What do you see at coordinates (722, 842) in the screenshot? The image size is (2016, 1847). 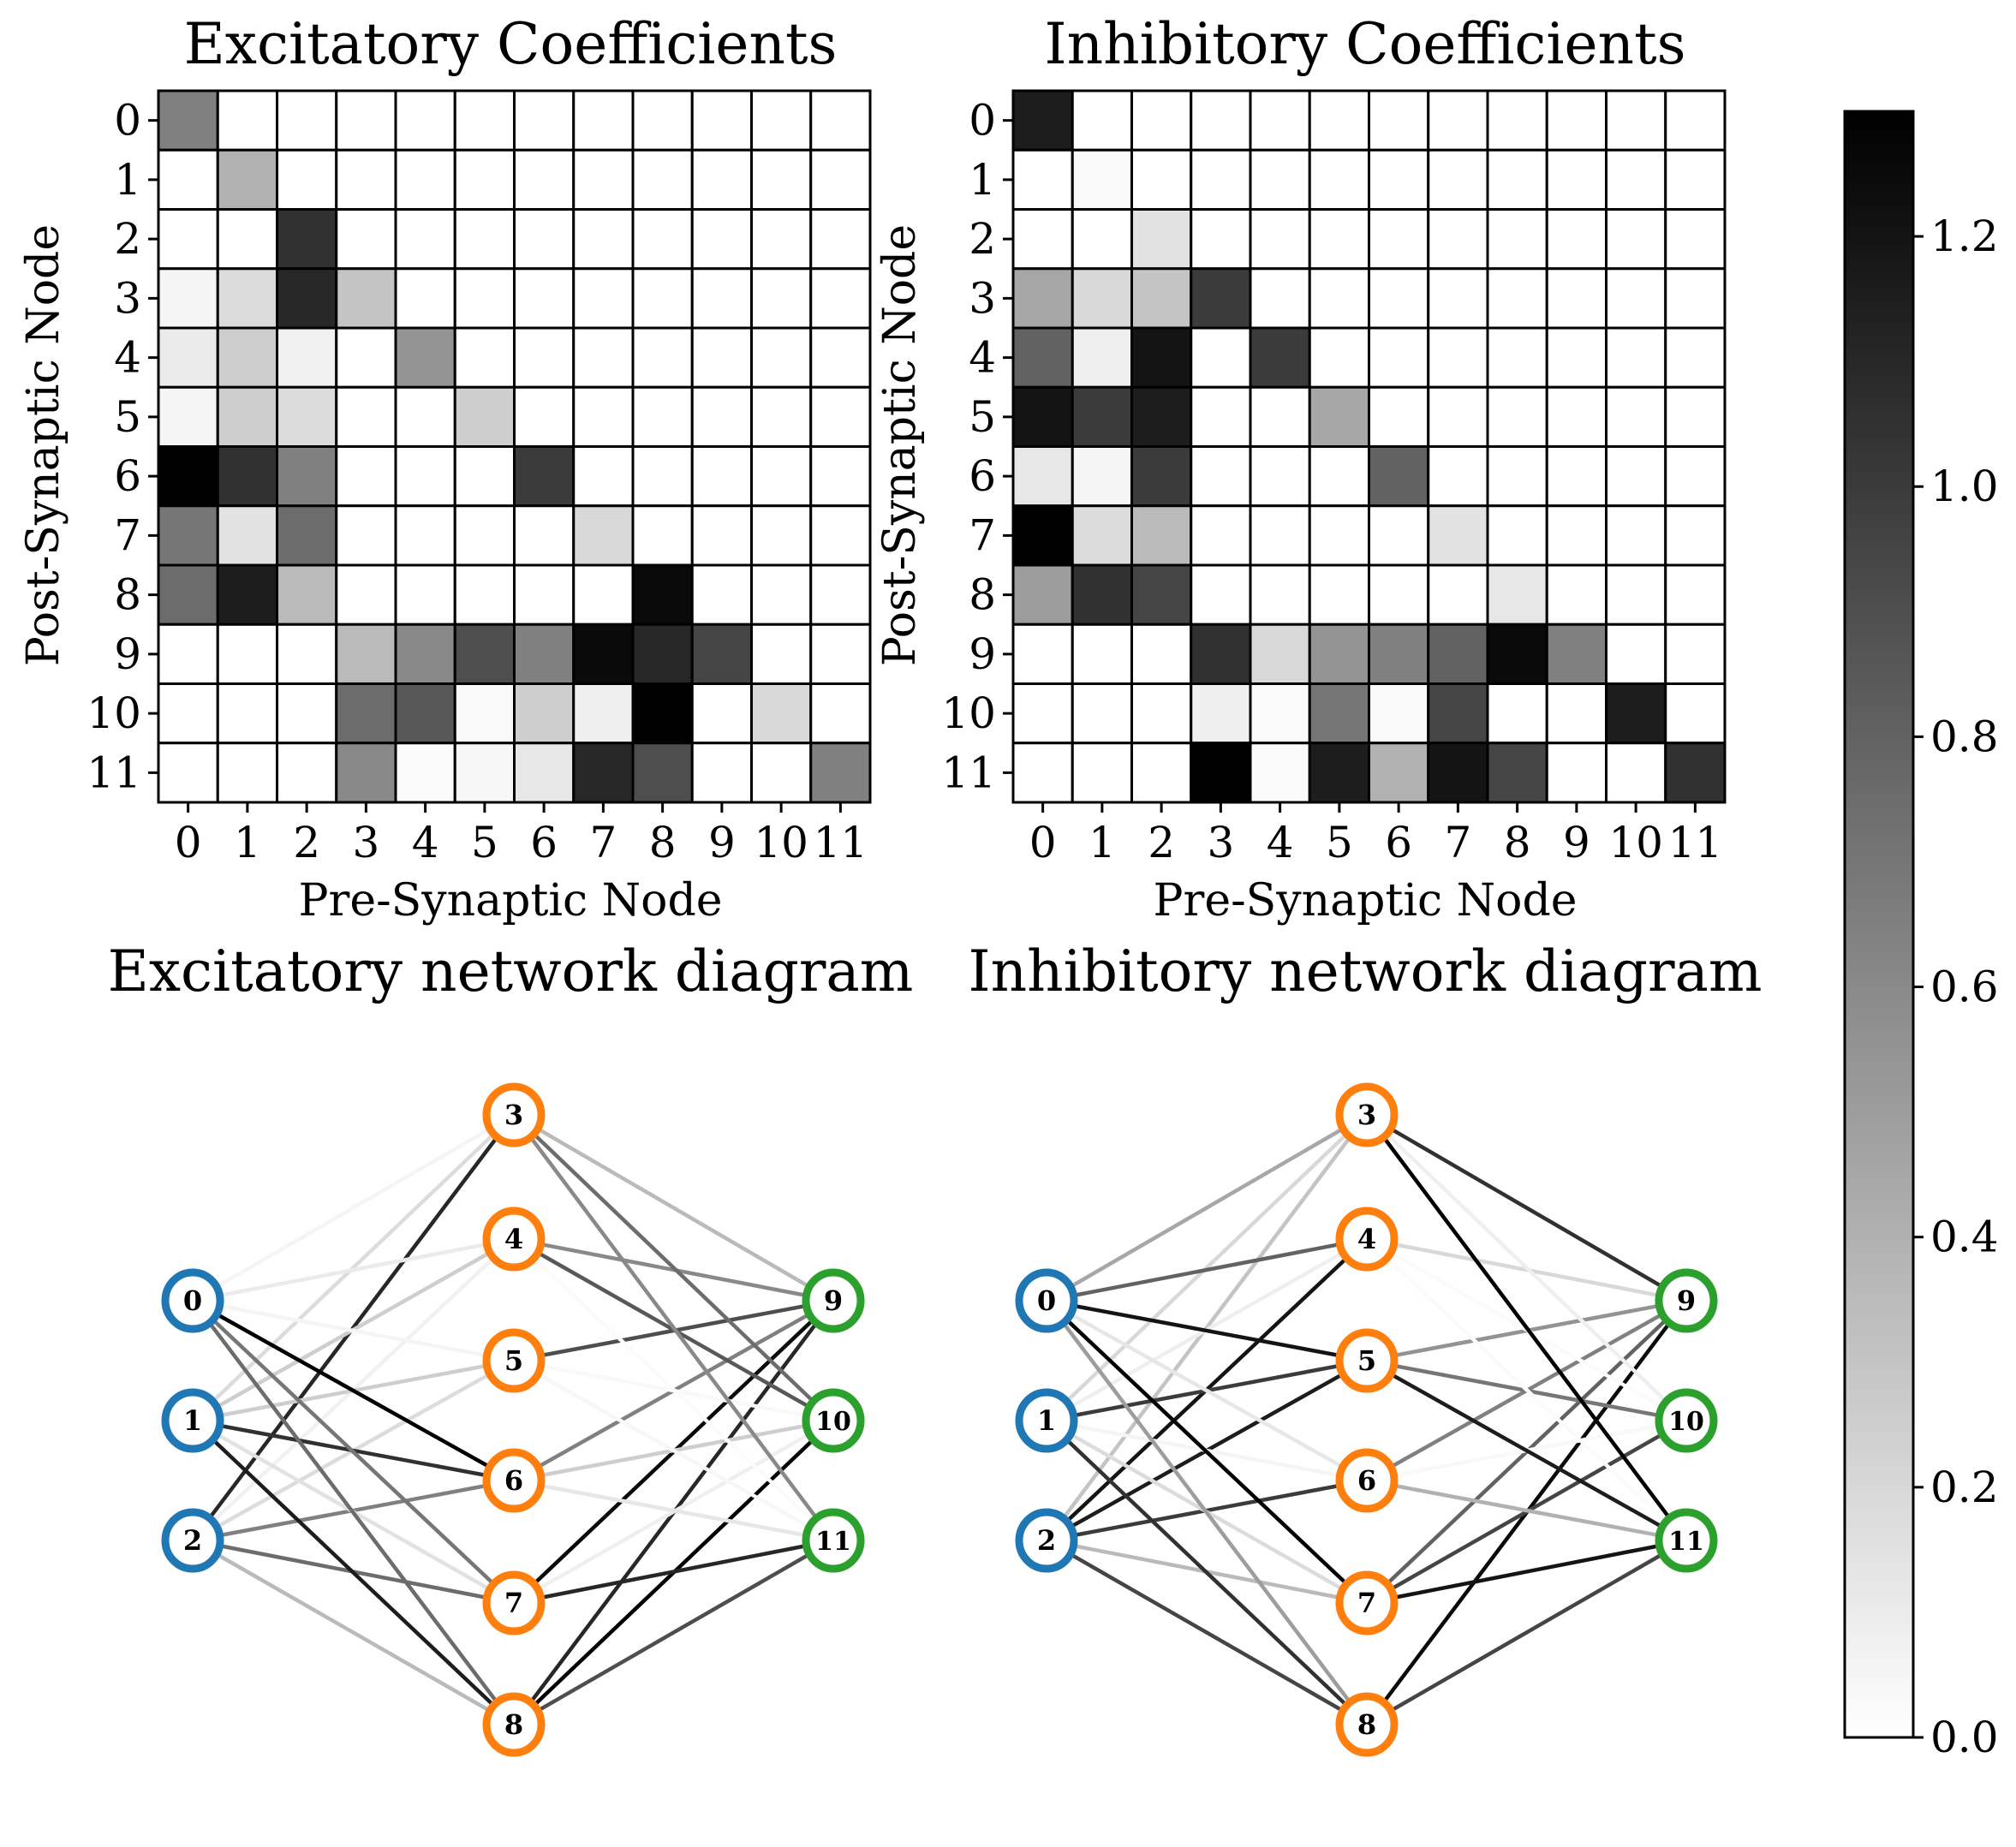 I see `x-tick-label: 9` at bounding box center [722, 842].